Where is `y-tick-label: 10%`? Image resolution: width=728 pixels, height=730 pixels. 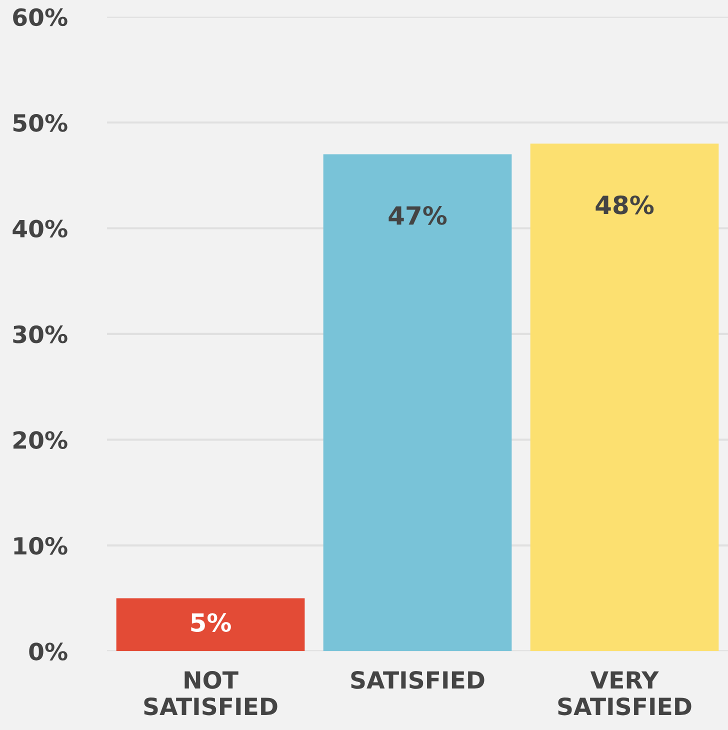 y-tick-label: 10% is located at coordinates (41, 545).